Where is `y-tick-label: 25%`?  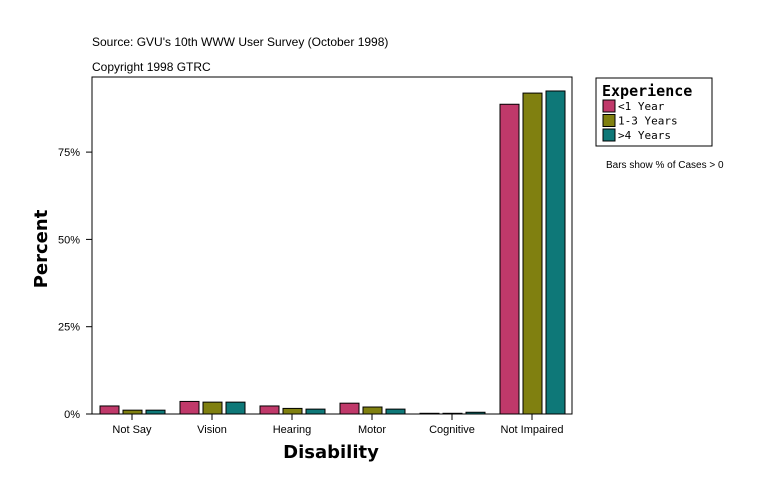 y-tick-label: 25% is located at coordinates (69, 328).